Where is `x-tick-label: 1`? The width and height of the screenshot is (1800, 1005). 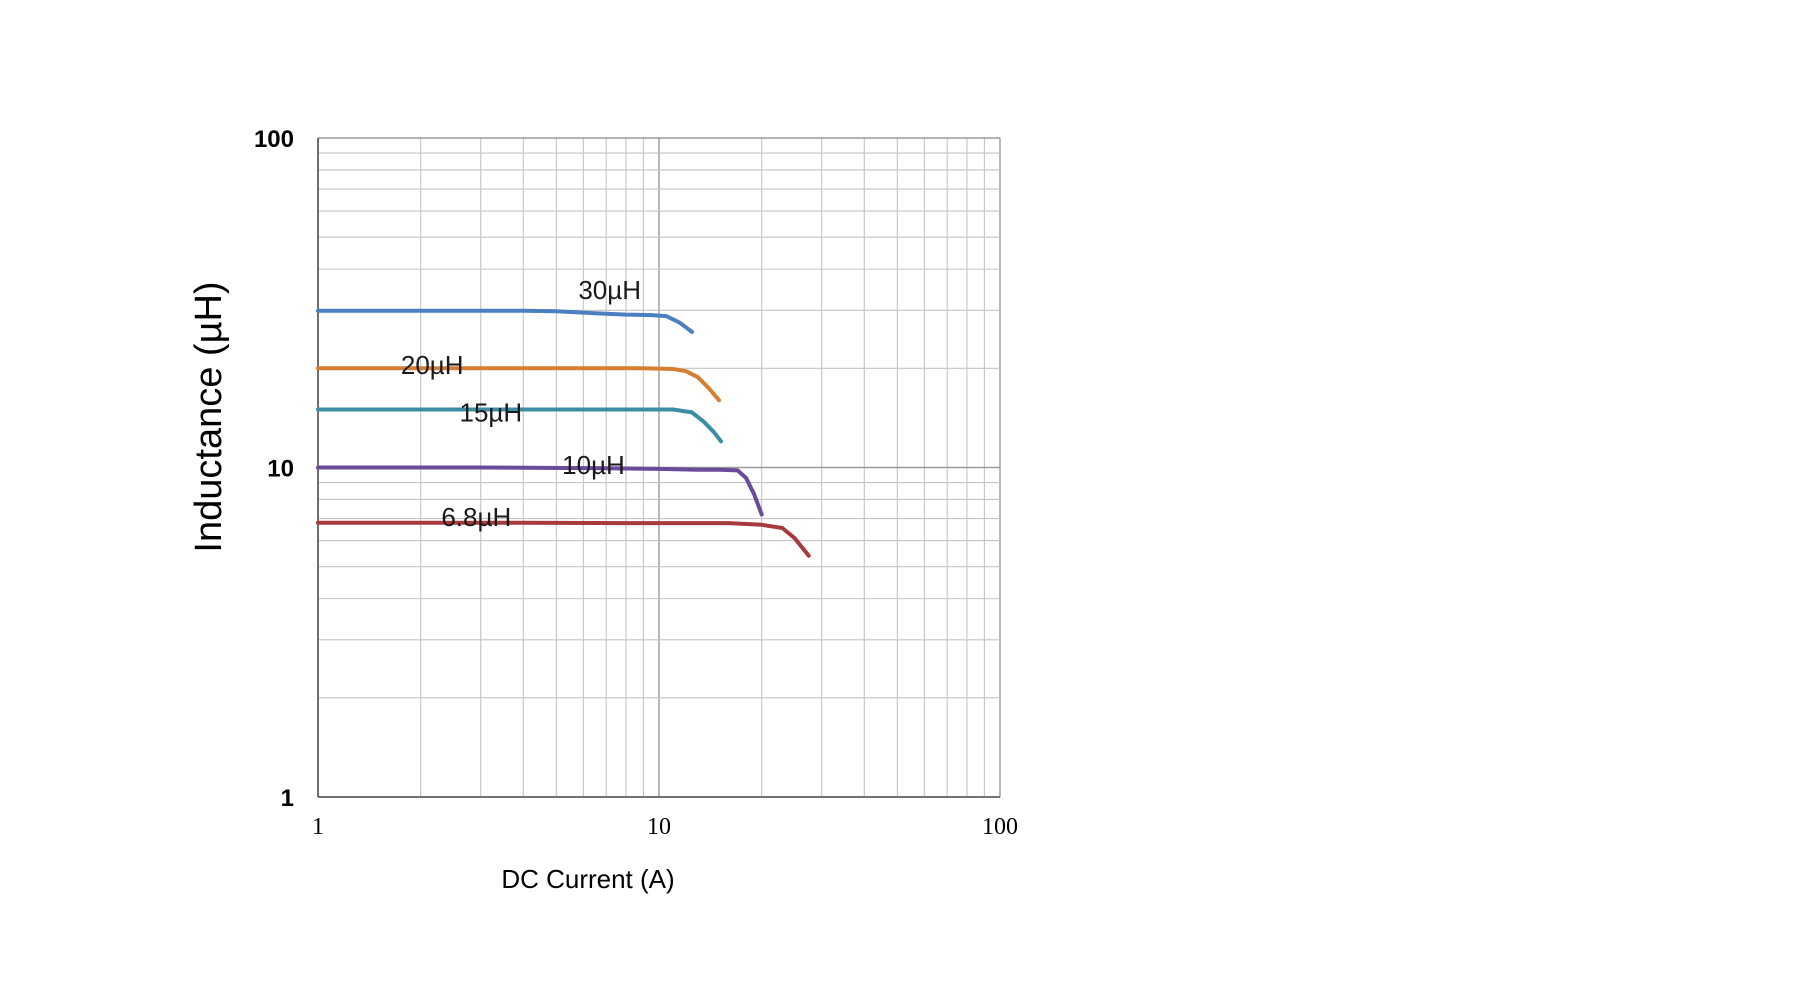
x-tick-label: 1 is located at coordinates (318, 827).